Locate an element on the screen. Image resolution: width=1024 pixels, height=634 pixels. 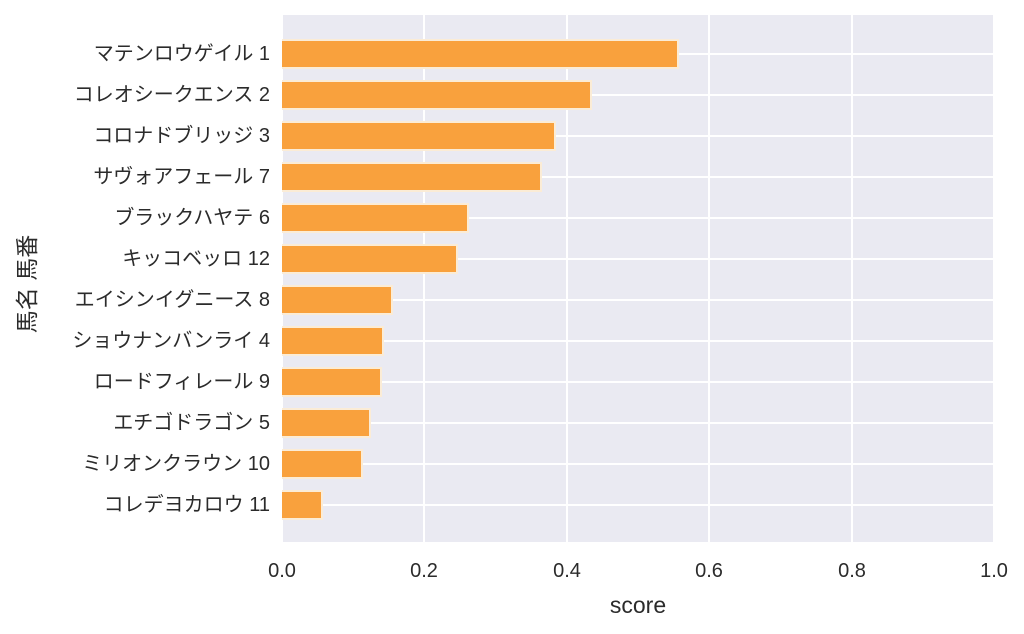
y-tick-label: ミリオンクラウン 10 is located at coordinates (176, 464).